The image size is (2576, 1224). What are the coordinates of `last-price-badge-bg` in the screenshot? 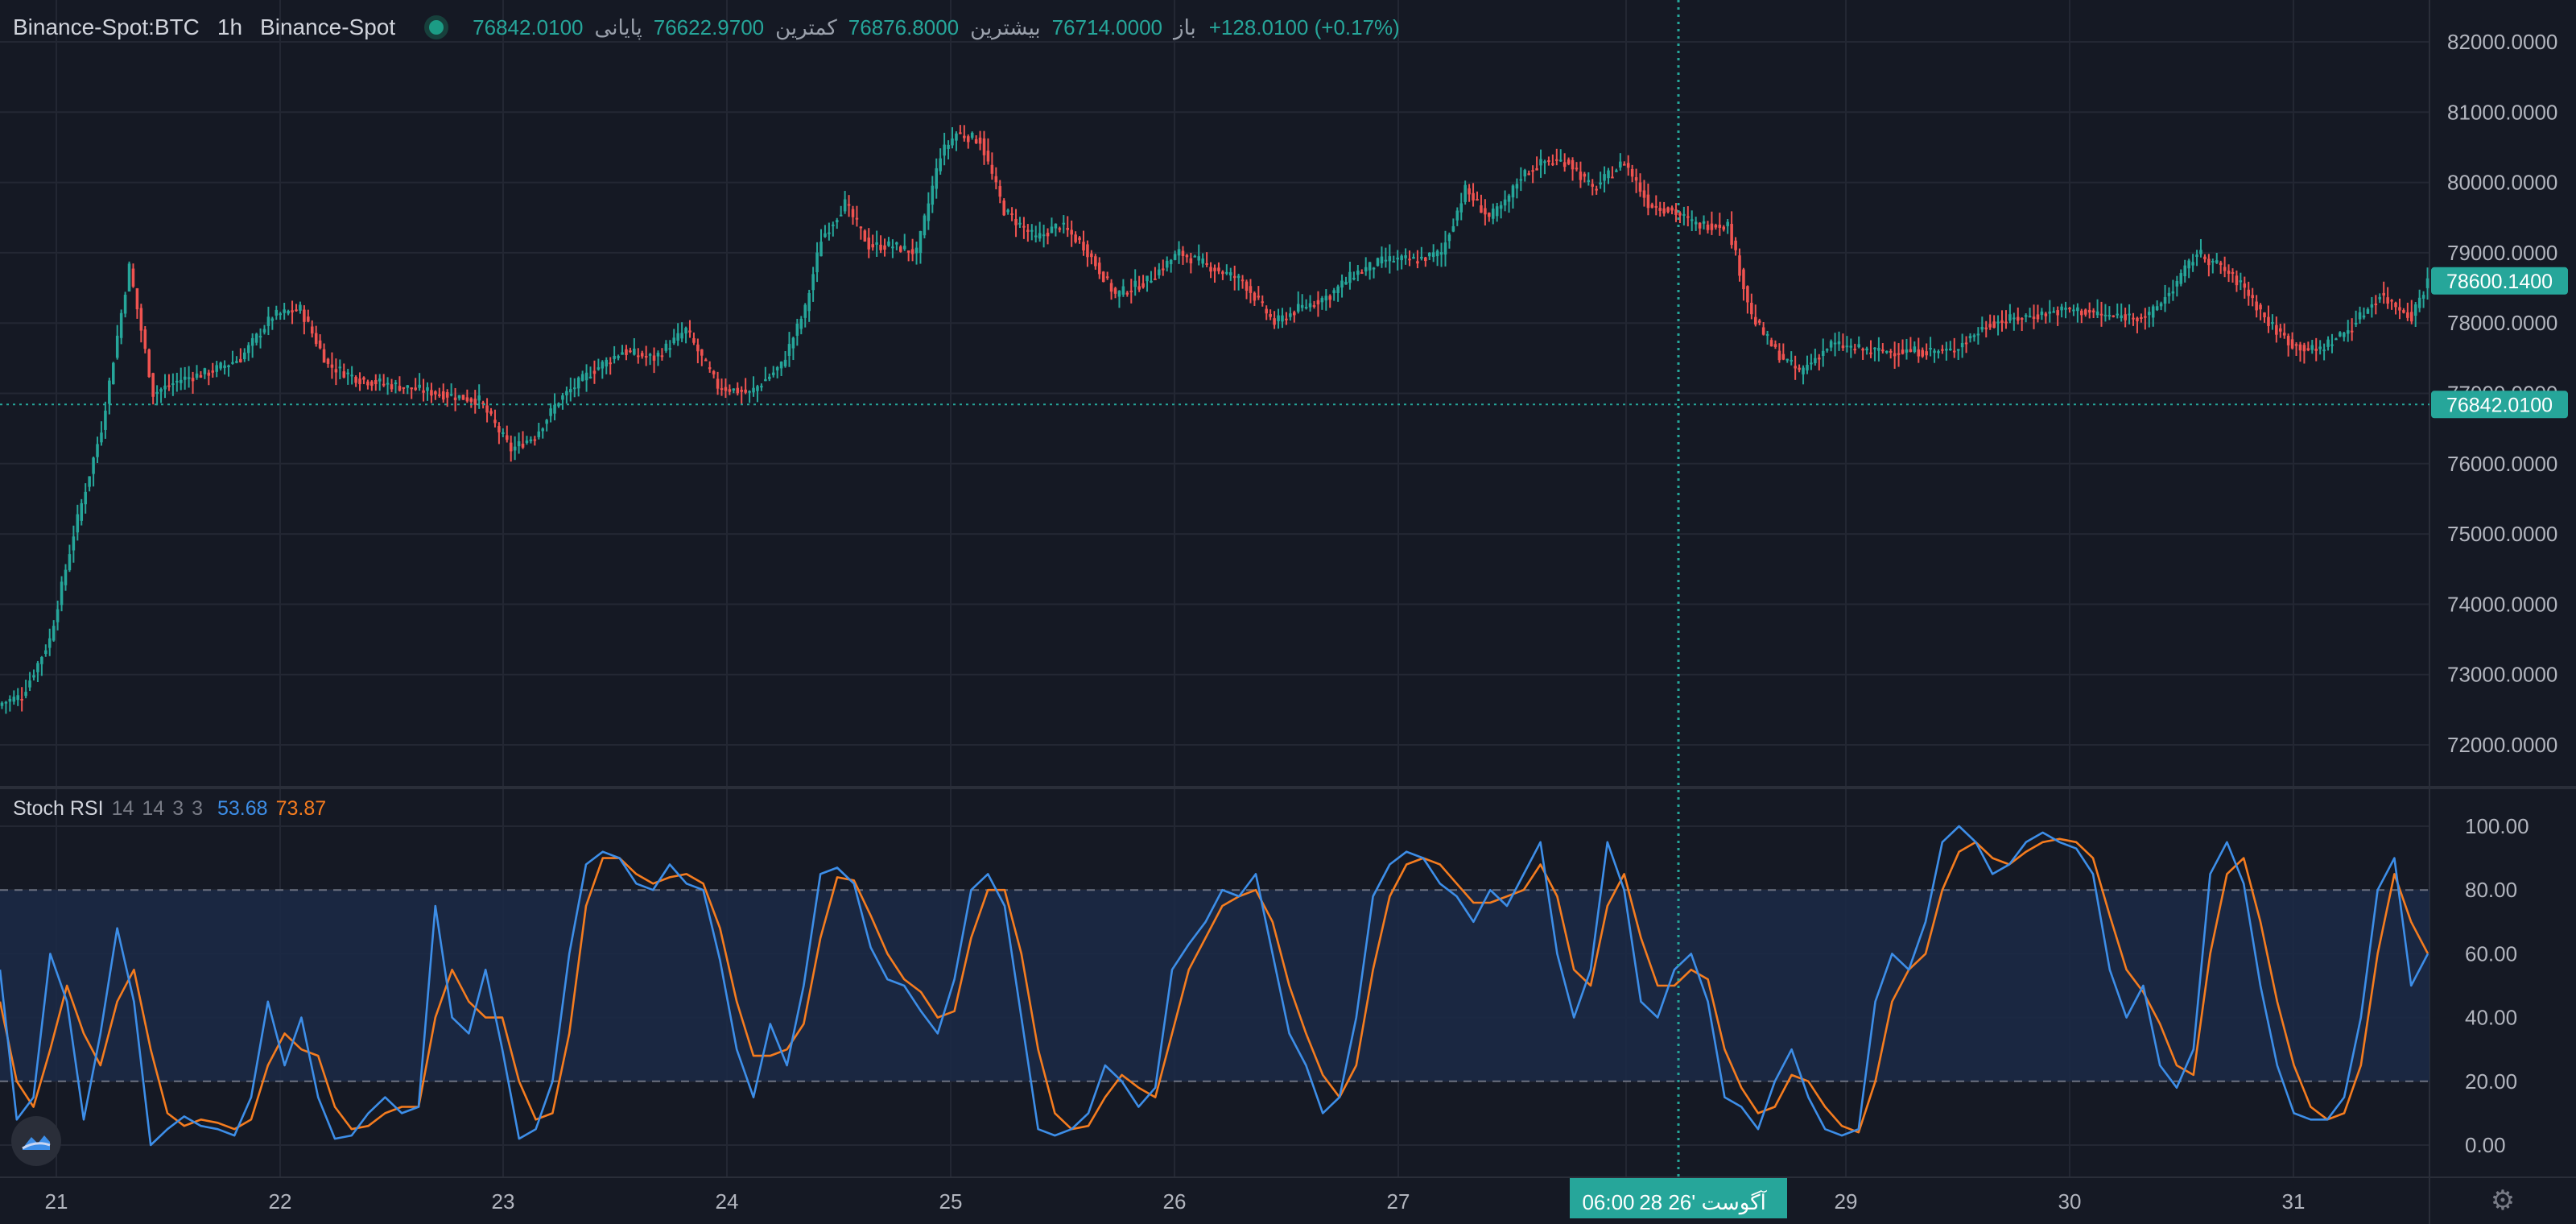 It's located at (2499, 405).